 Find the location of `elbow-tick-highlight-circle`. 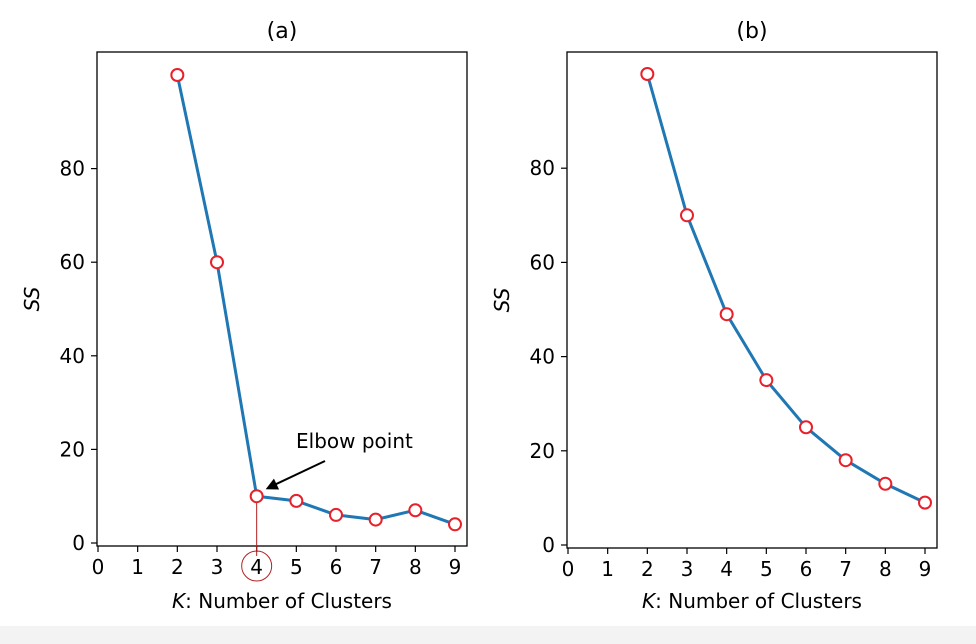

elbow-tick-highlight-circle is located at coordinates (257, 566).